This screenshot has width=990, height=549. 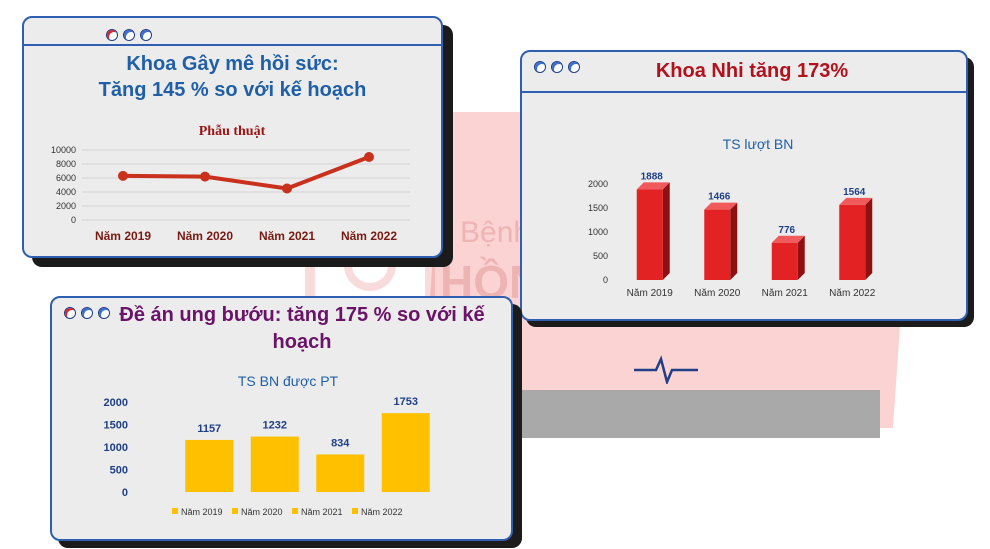 What do you see at coordinates (232, 64) in the screenshot?
I see `card1-title-line1: Khoa Gây mê hồi sức:` at bounding box center [232, 64].